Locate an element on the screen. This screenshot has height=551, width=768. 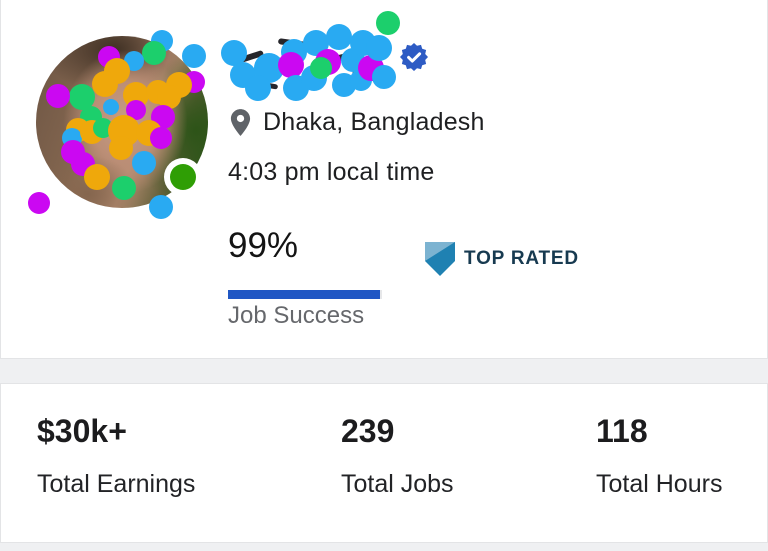
stat-value: 118 is located at coordinates (622, 431).